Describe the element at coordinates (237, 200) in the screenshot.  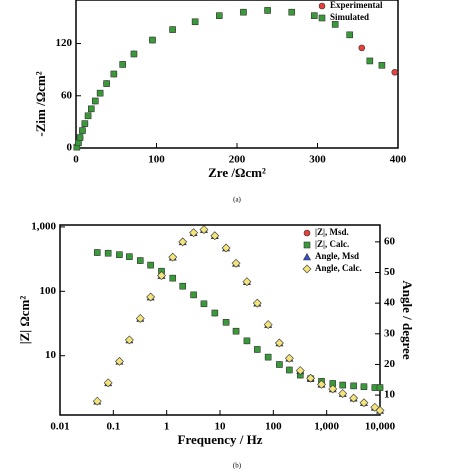
I see `caption: (a)` at that location.